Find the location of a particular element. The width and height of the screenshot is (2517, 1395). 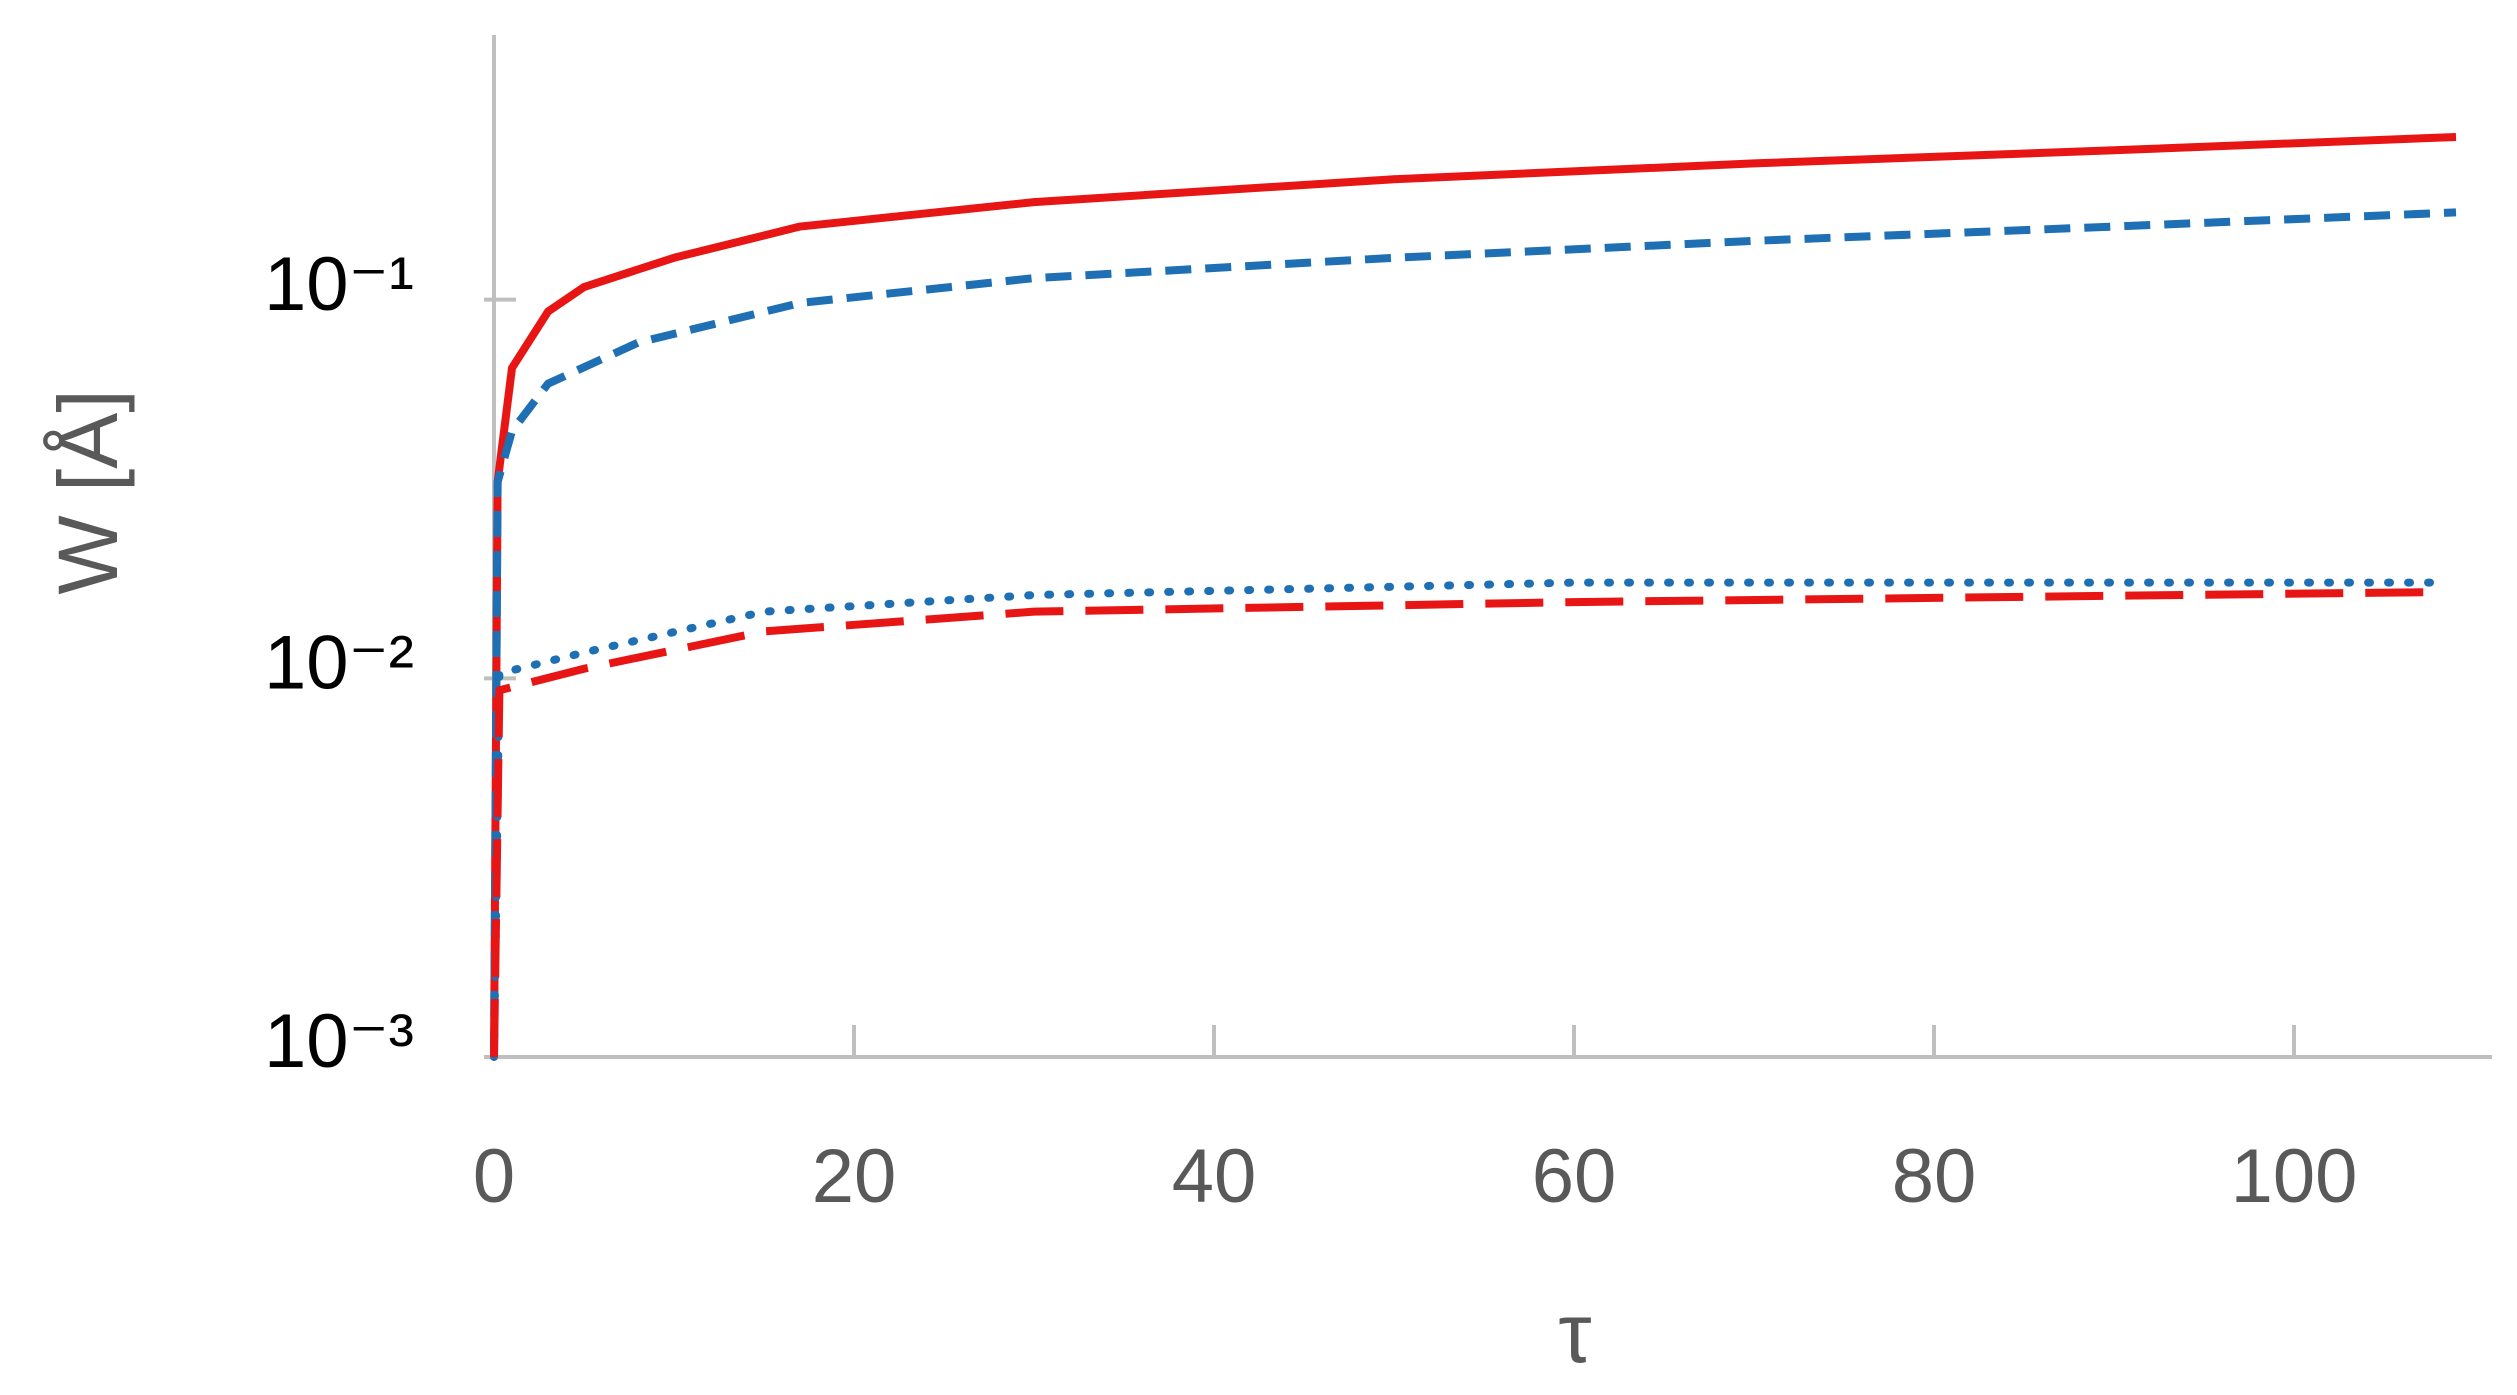

x-tick-label: 60 is located at coordinates (1574, 1176).